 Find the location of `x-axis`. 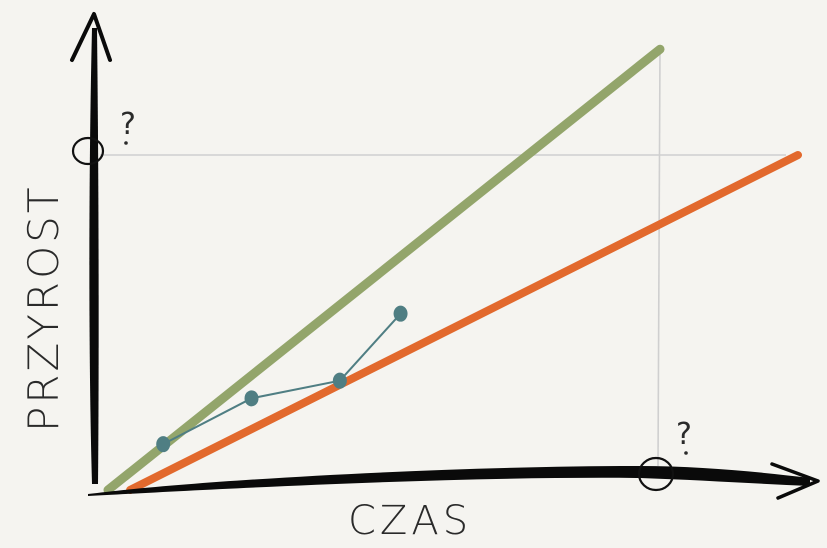

x-axis is located at coordinates (449, 481).